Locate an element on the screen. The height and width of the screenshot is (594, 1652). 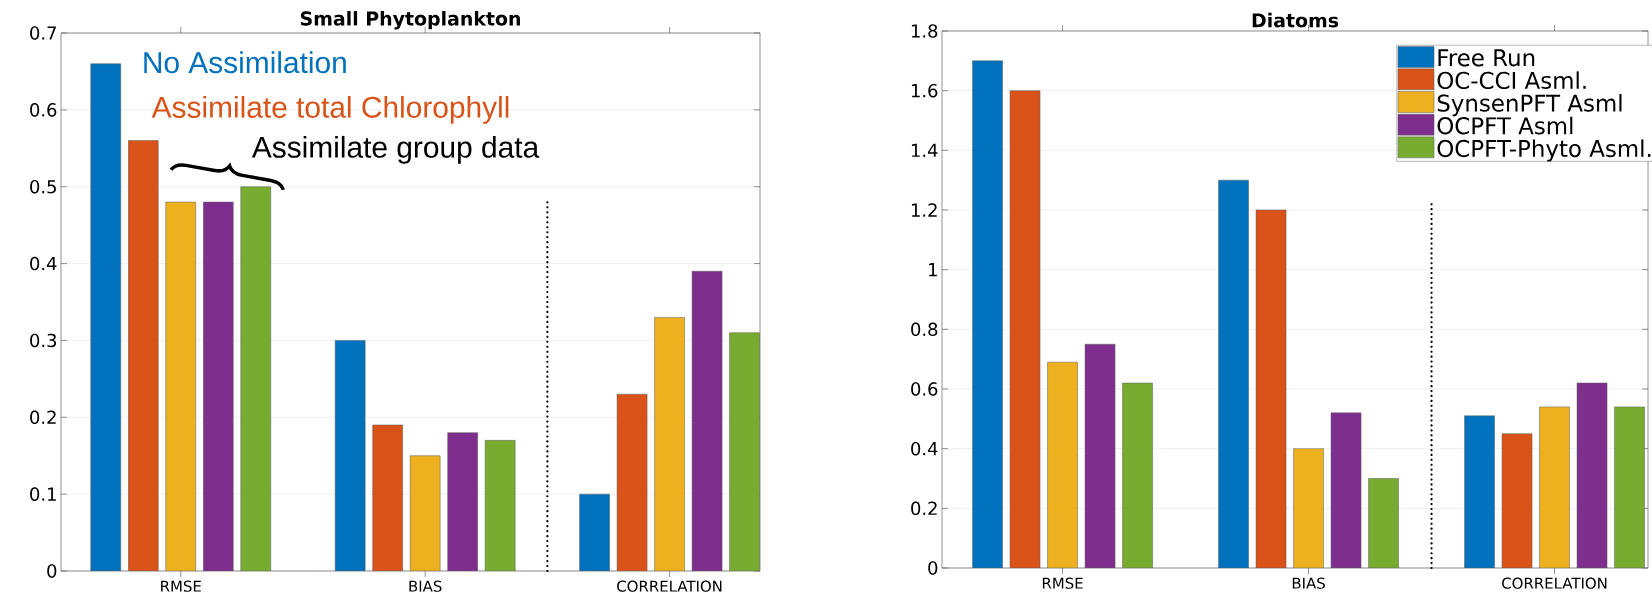
legend-label: Free Run is located at coordinates (1486, 58).